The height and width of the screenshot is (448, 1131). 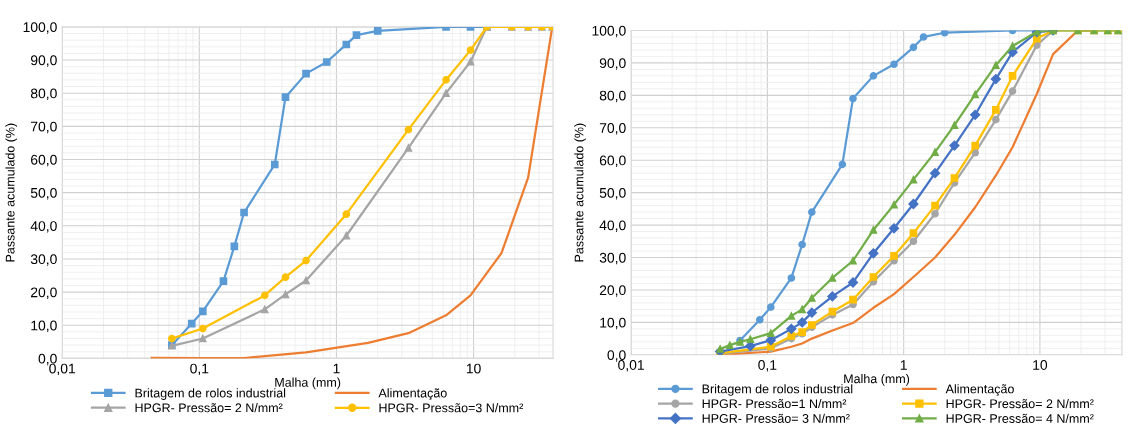 I want to click on legend-label: HPGR- Pressão=1 N/mm², so click(x=774, y=403).